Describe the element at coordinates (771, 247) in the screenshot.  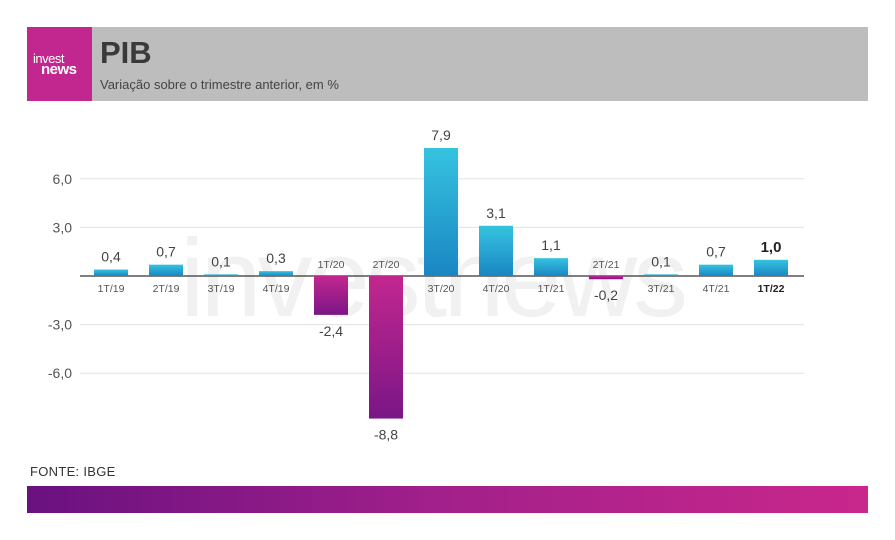
I see `data-label: 1,0` at that location.